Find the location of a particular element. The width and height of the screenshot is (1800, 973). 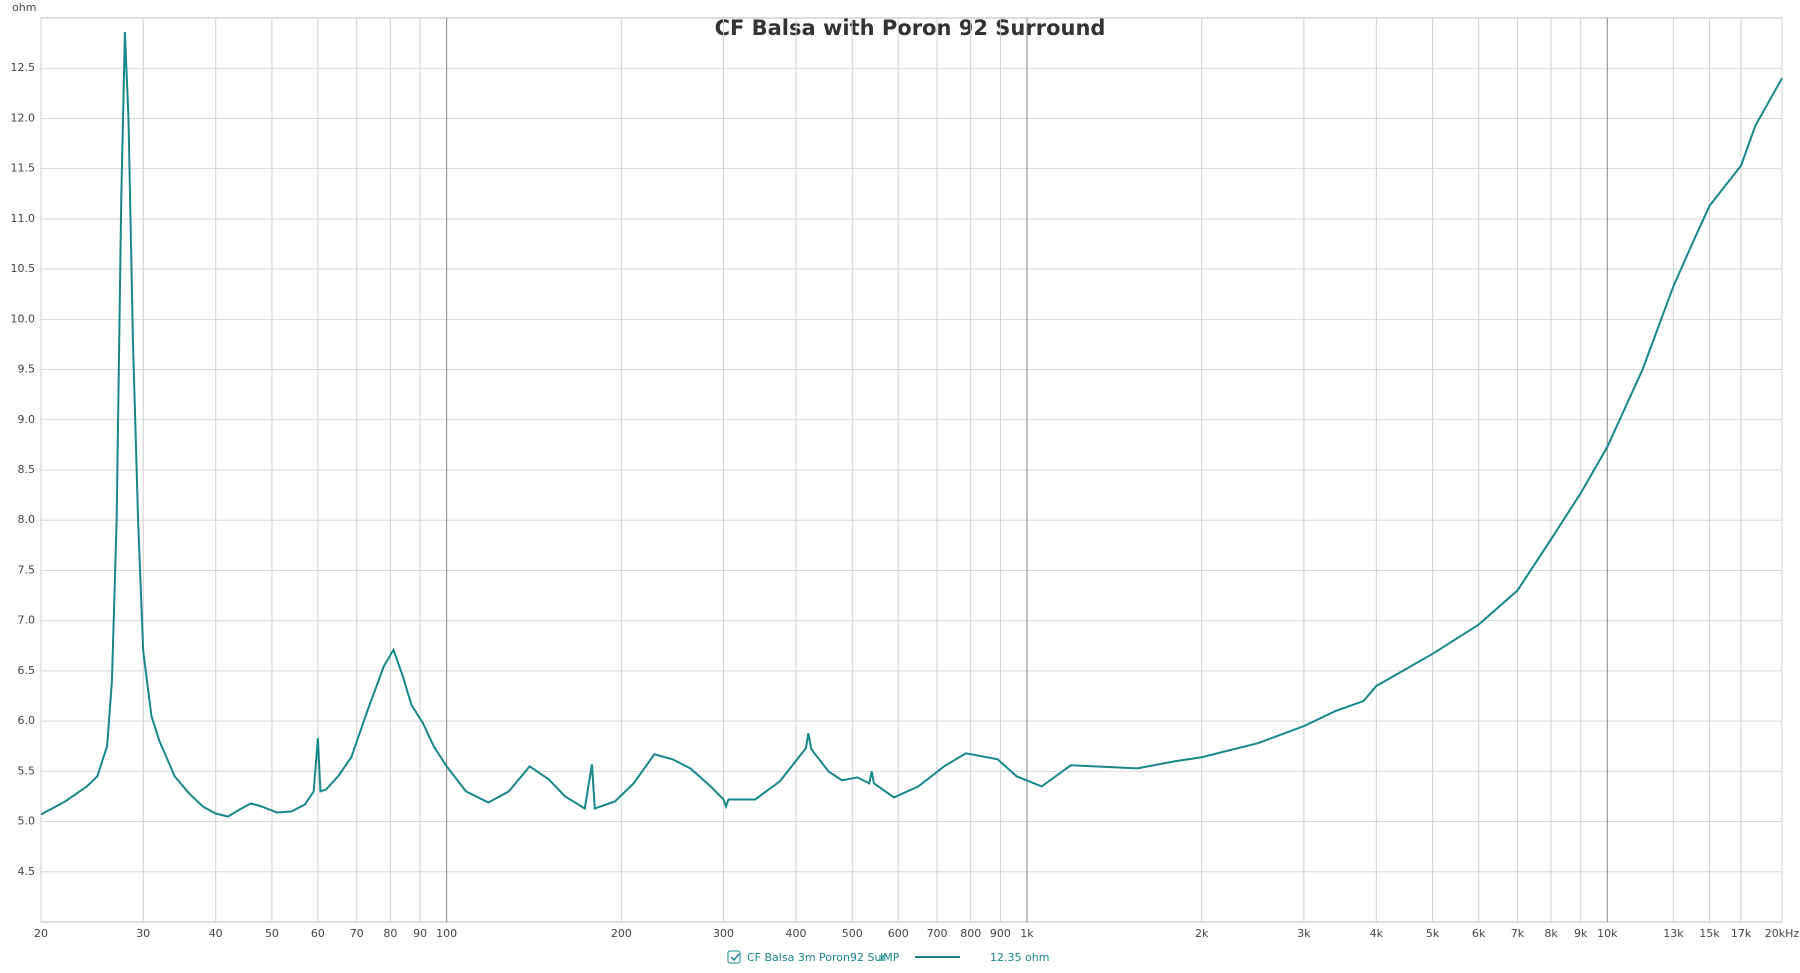

y-tick-label: 7.5 is located at coordinates (27, 569).